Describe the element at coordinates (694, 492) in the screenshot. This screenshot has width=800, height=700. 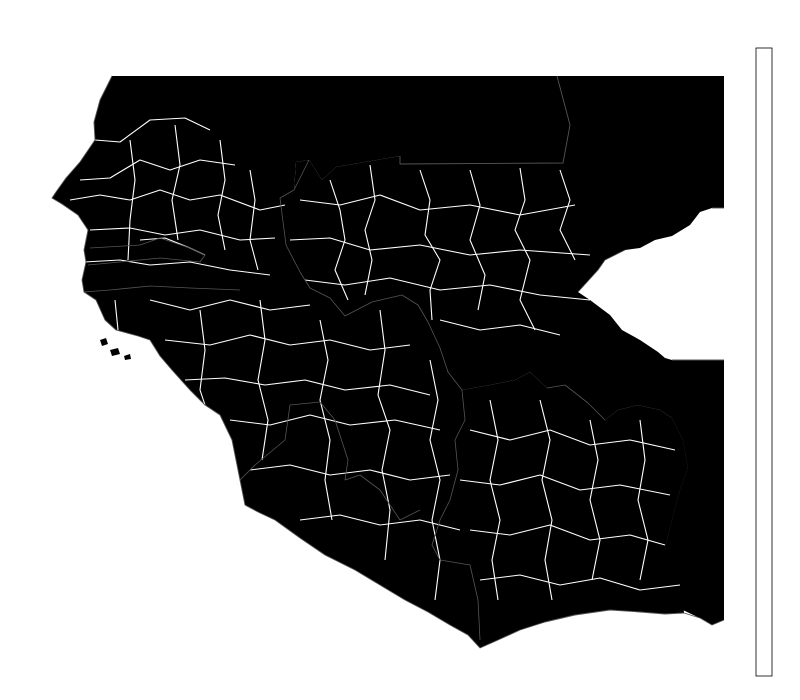
I see `central-africa-land` at that location.